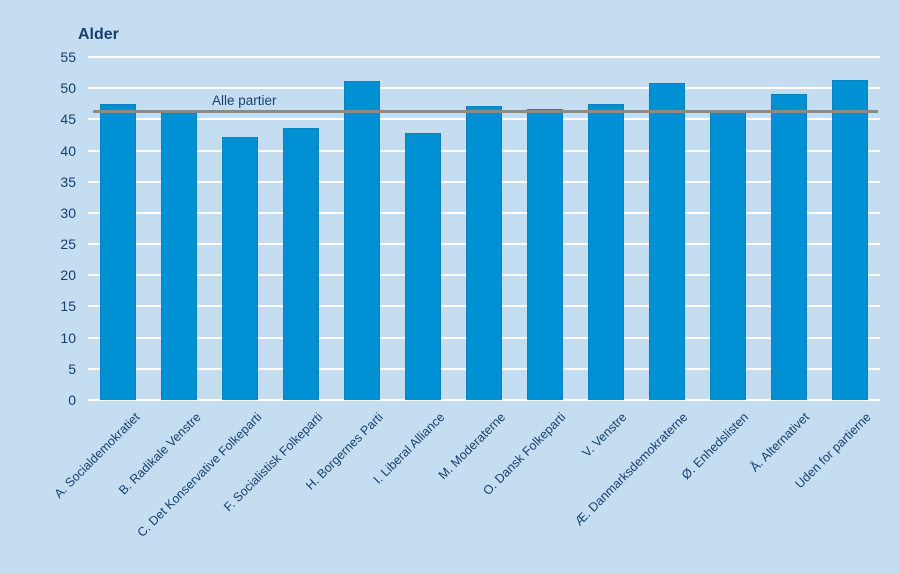 The height and width of the screenshot is (574, 900). I want to click on y-axis-tick-15: 15, so click(68, 306).